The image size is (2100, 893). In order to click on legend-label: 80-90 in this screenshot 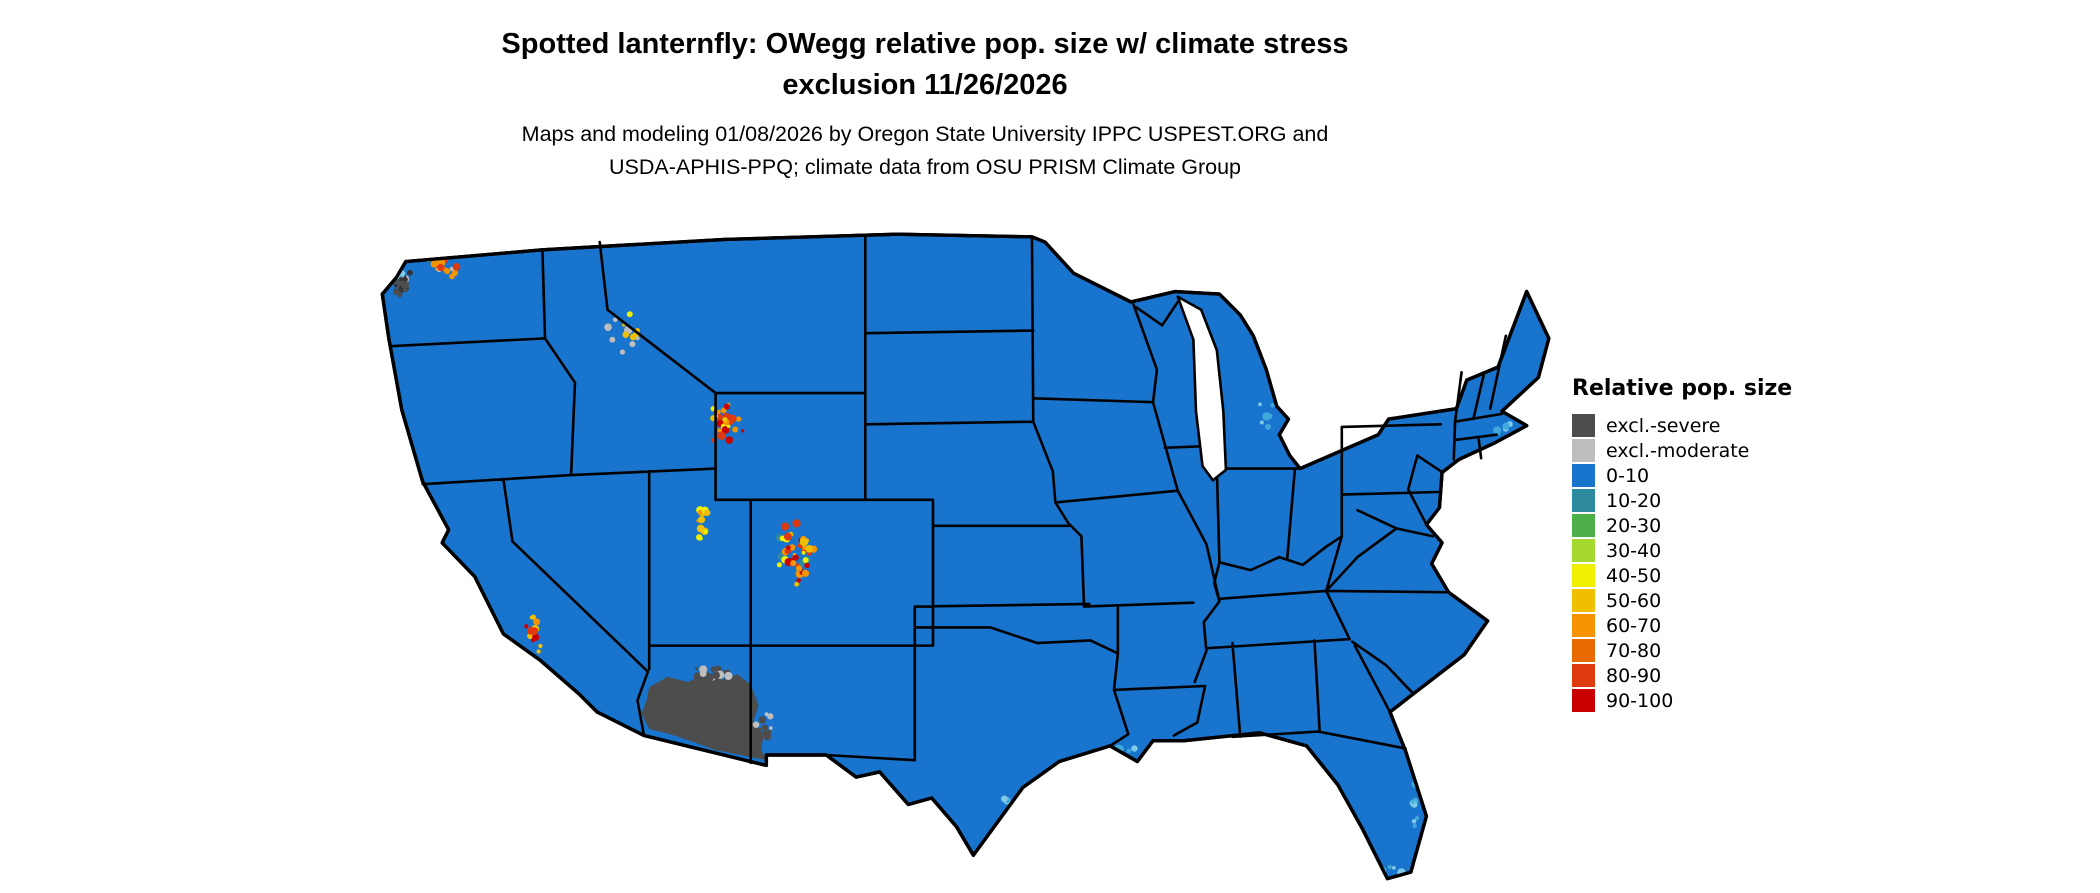, I will do `click(1634, 675)`.